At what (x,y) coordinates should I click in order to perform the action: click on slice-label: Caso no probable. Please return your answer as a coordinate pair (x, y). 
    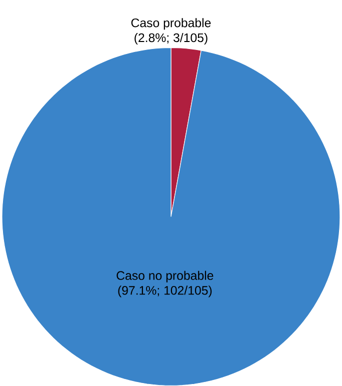
    Looking at the image, I should click on (165, 276).